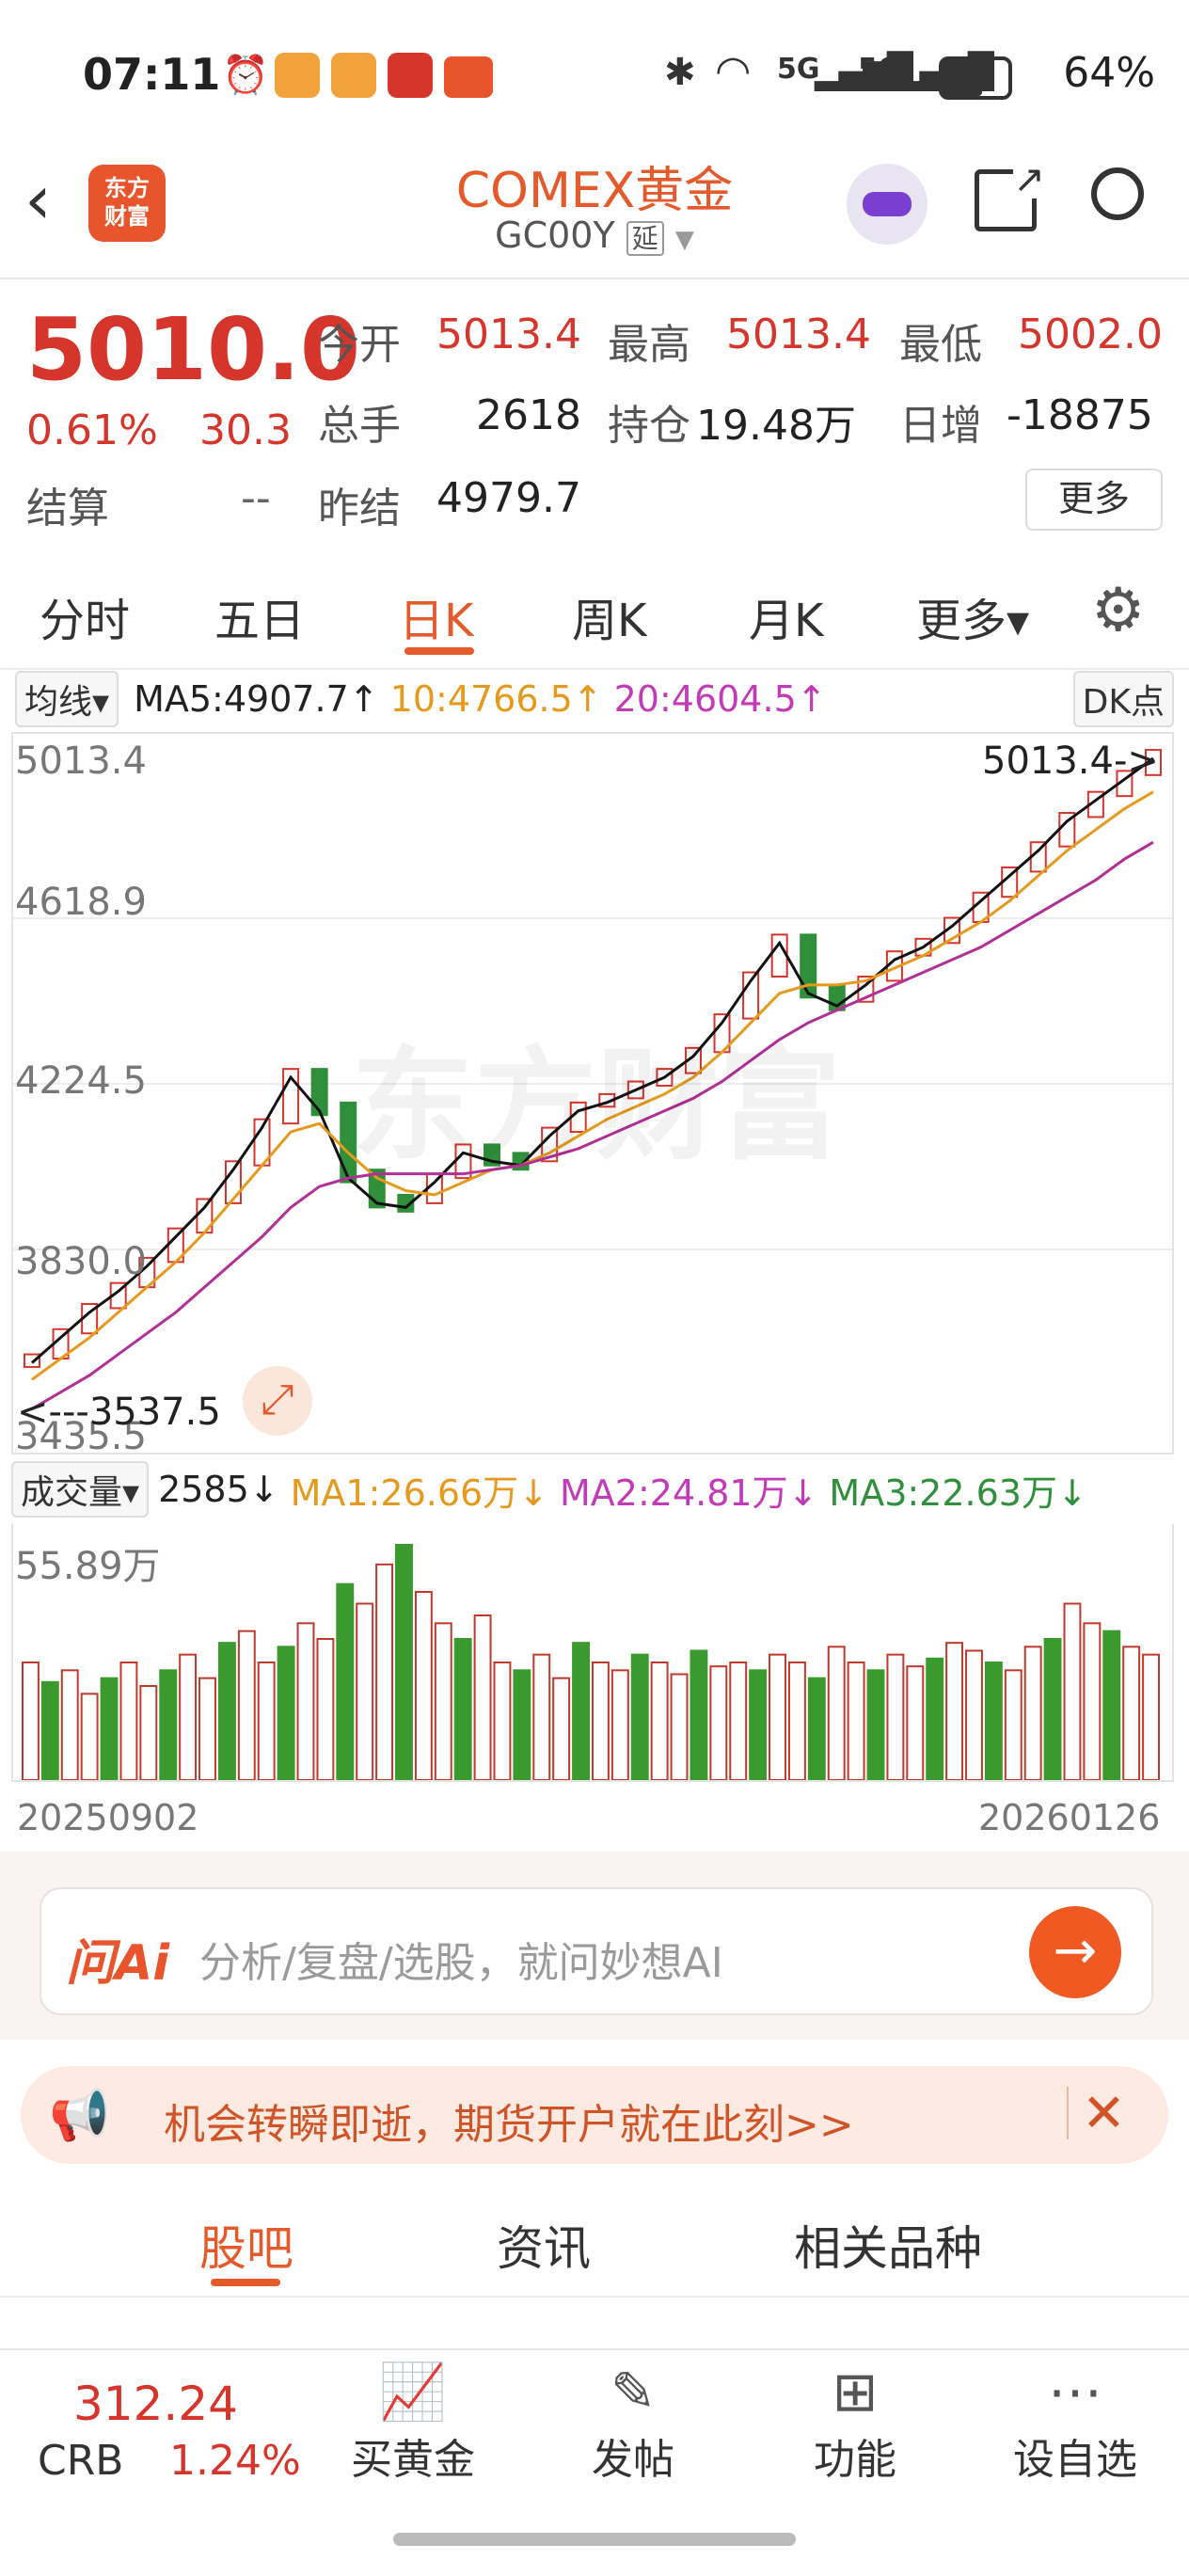  I want to click on crb-label: CRB, so click(81, 2461).